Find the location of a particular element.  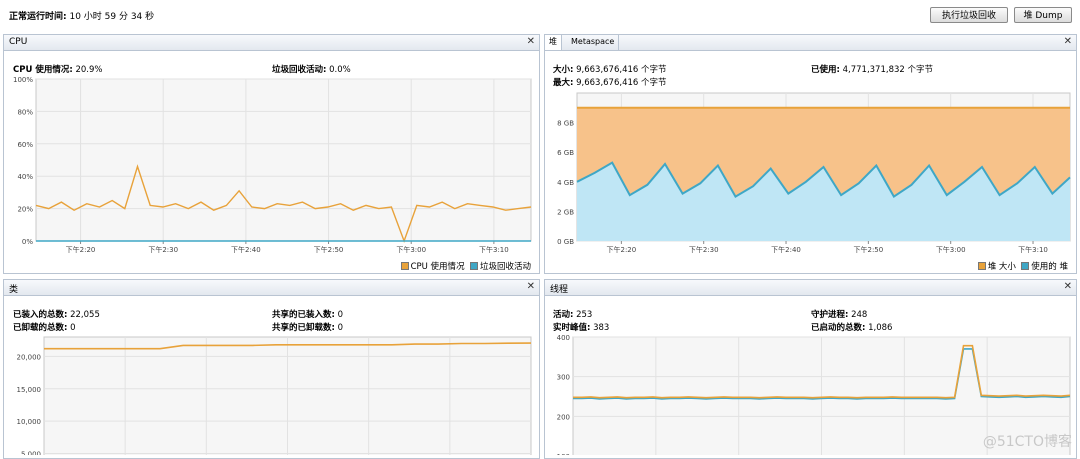

y-tick-label: 60% is located at coordinates (25, 145).